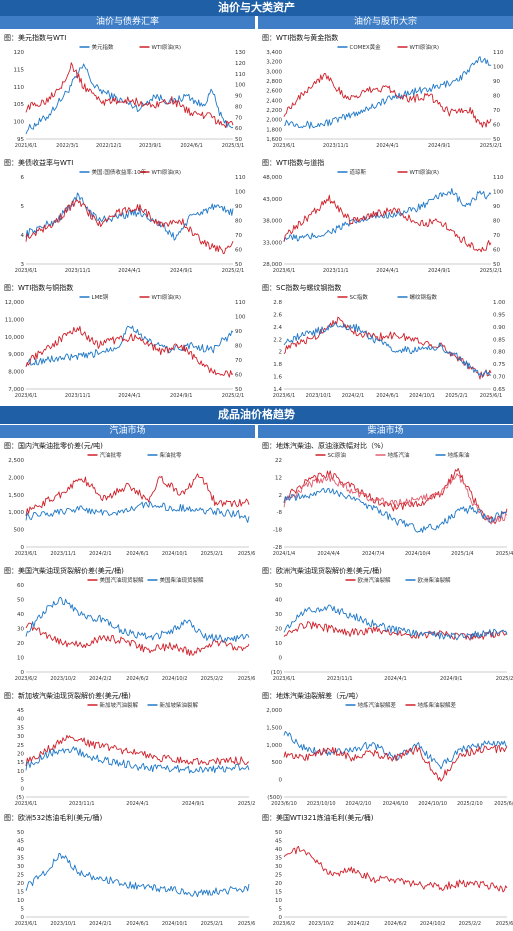 The image size is (513, 931). What do you see at coordinates (23, 236) in the screenshot?
I see `left-tick-label: 4` at bounding box center [23, 236].